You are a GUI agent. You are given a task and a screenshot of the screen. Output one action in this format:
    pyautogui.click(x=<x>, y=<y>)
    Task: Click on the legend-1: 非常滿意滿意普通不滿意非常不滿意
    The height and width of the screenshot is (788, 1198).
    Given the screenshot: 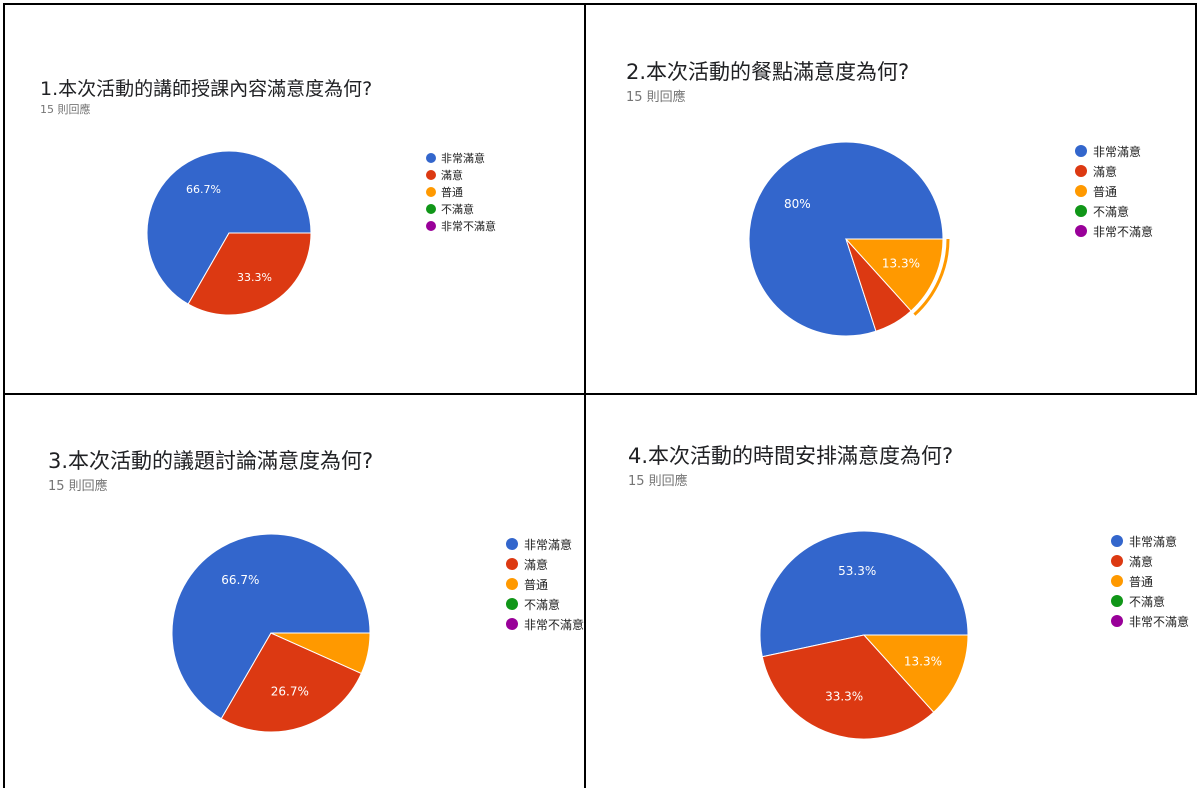 What is the action you would take?
    pyautogui.click(x=461, y=191)
    